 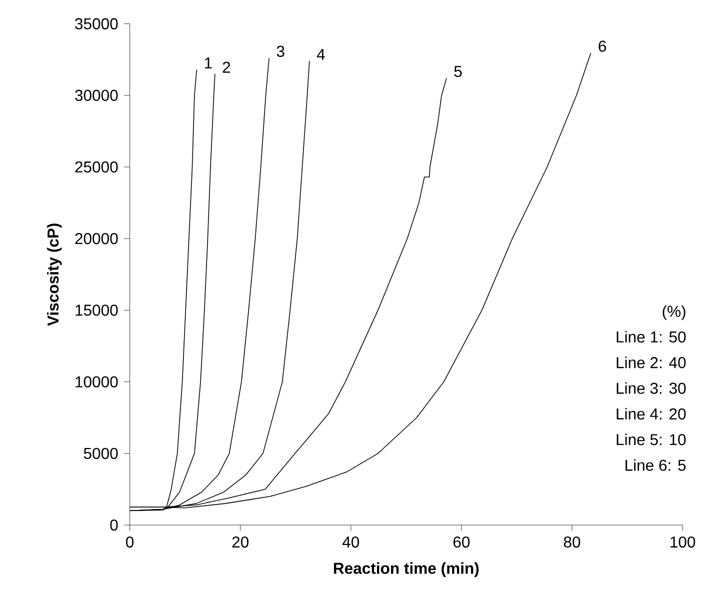 What do you see at coordinates (674, 312) in the screenshot?
I see `annotation: (%)` at bounding box center [674, 312].